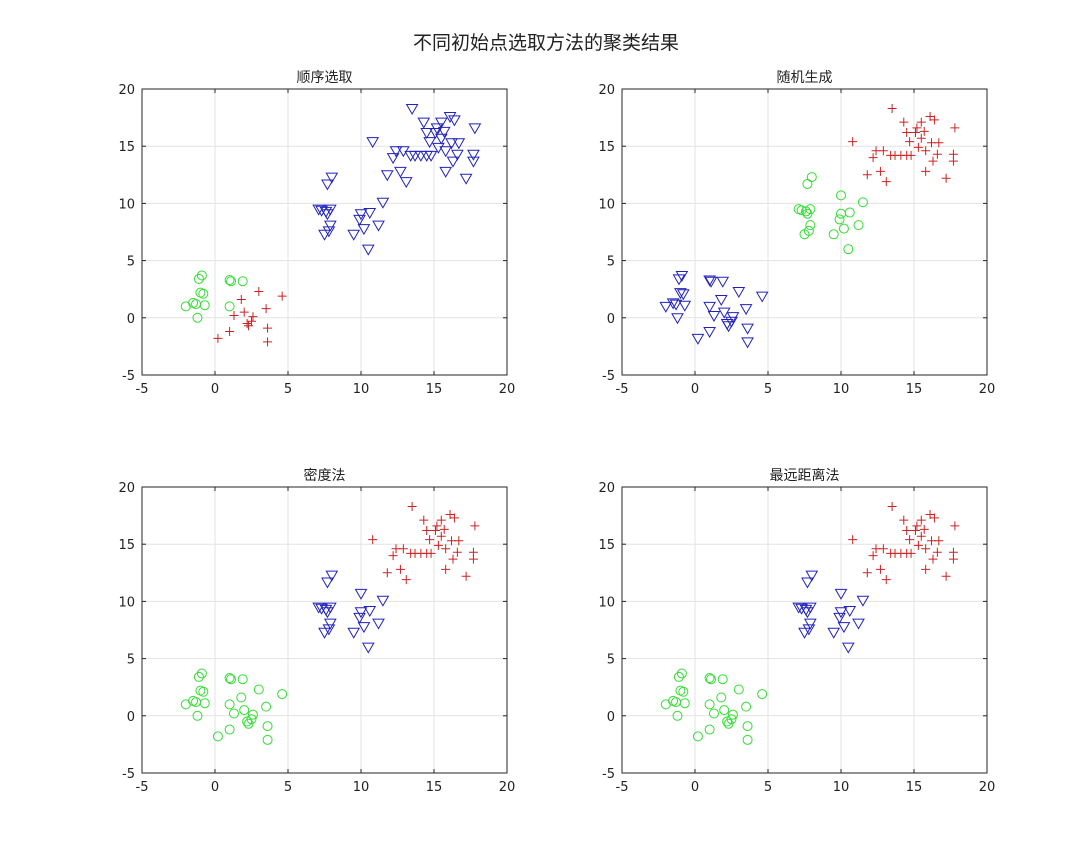 This screenshot has height=865, width=1092. I want to click on chart-panel-4: -5 0 5 10 15 20 -5 0 5 10 15 20 最远距离法, so click(796, 631).